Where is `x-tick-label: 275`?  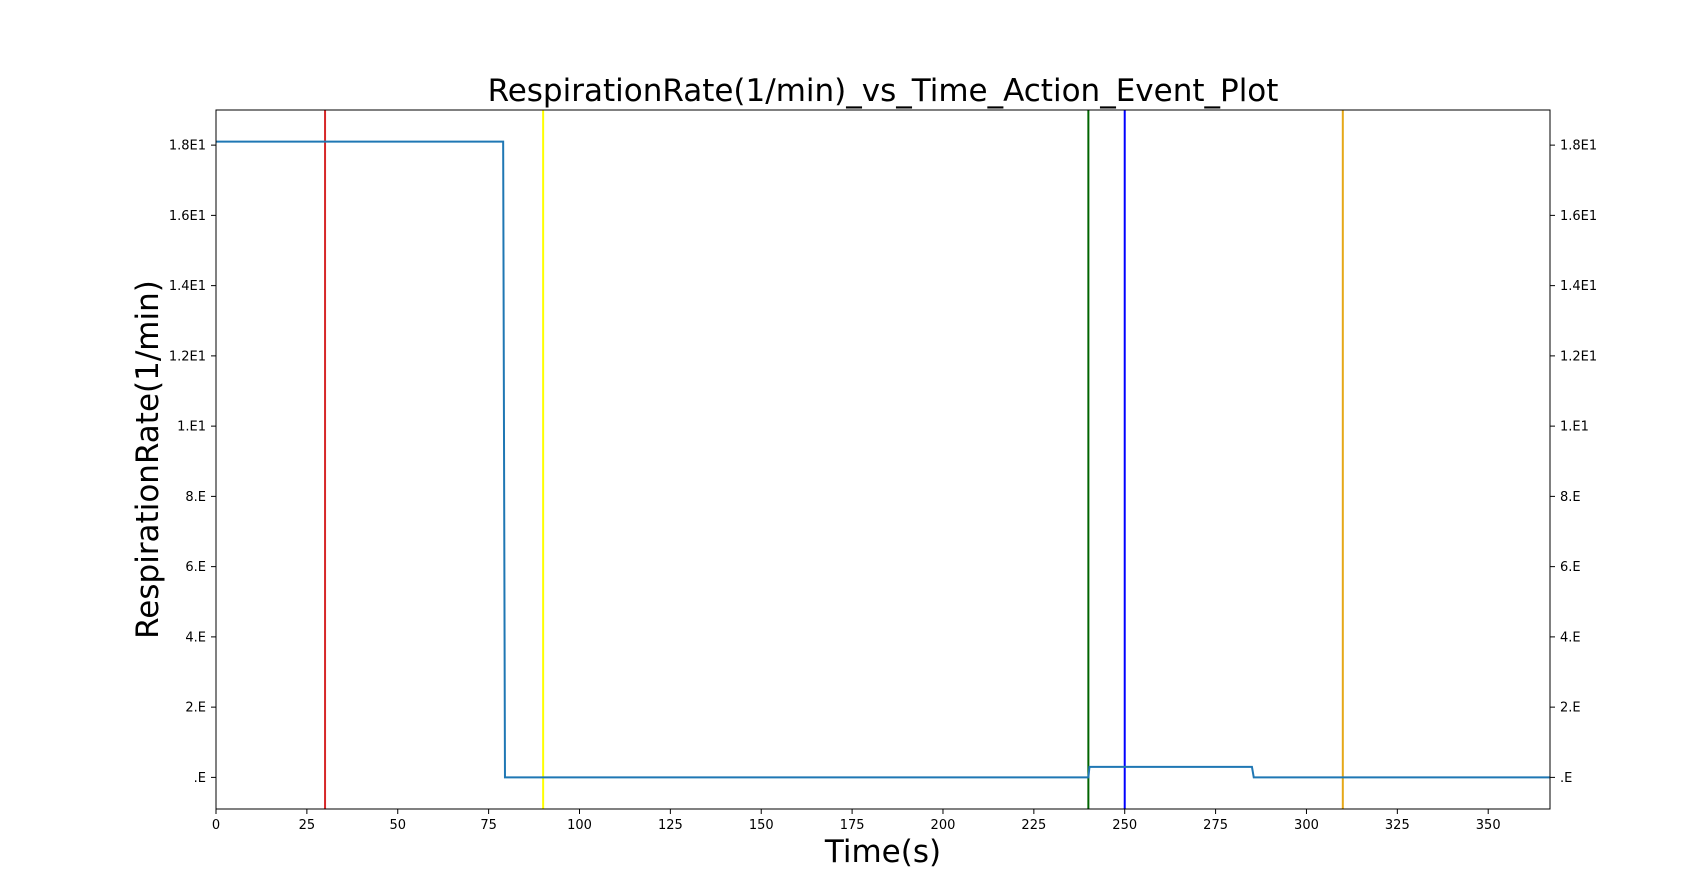
x-tick-label: 275 is located at coordinates (1215, 825).